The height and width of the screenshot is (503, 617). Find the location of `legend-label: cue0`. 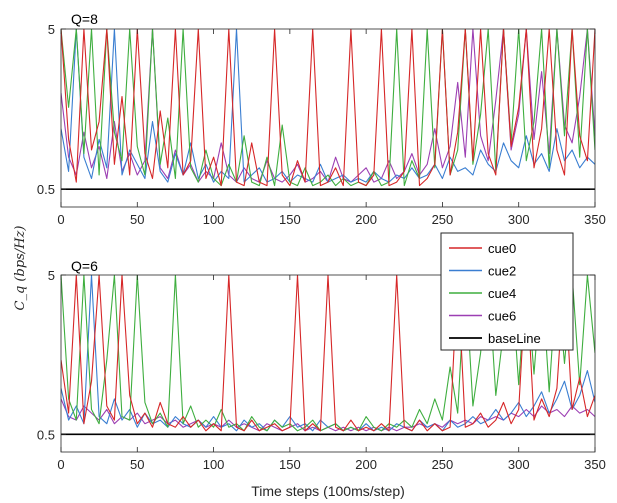

legend-label: cue0 is located at coordinates (502, 248).